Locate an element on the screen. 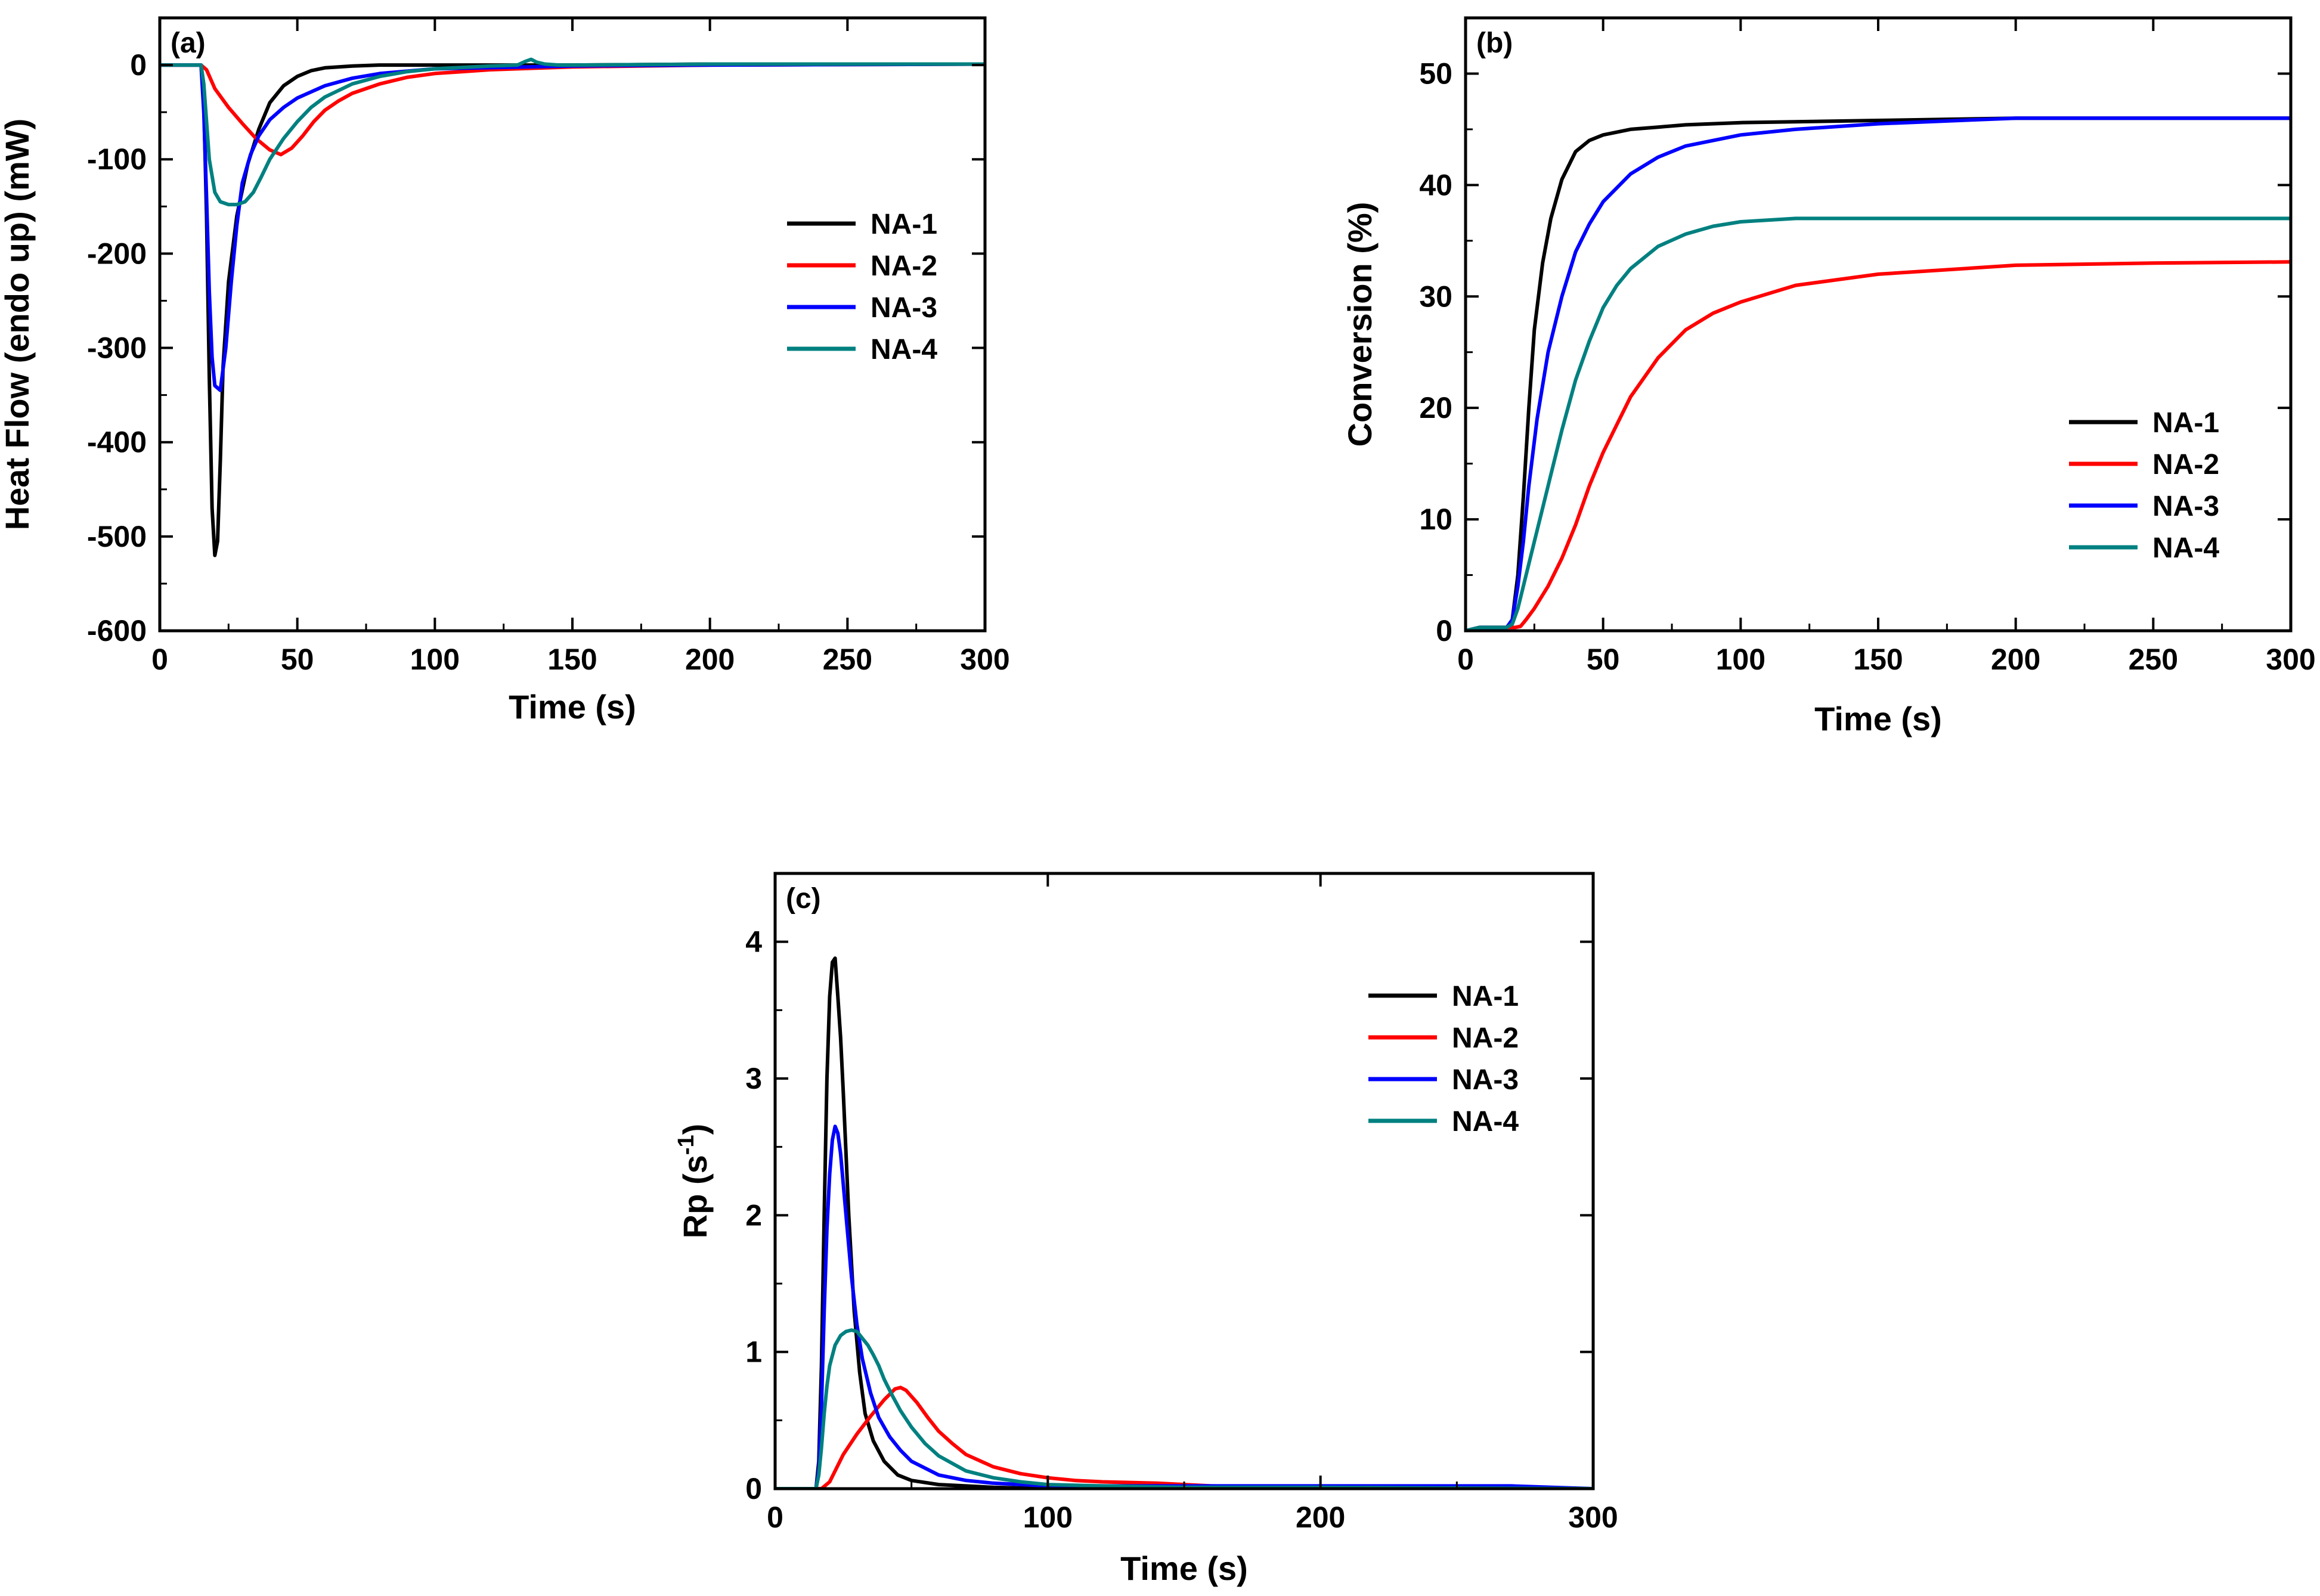 Image resolution: width=2320 pixels, height=1596 pixels. panel-label: (b) is located at coordinates (1494, 43).